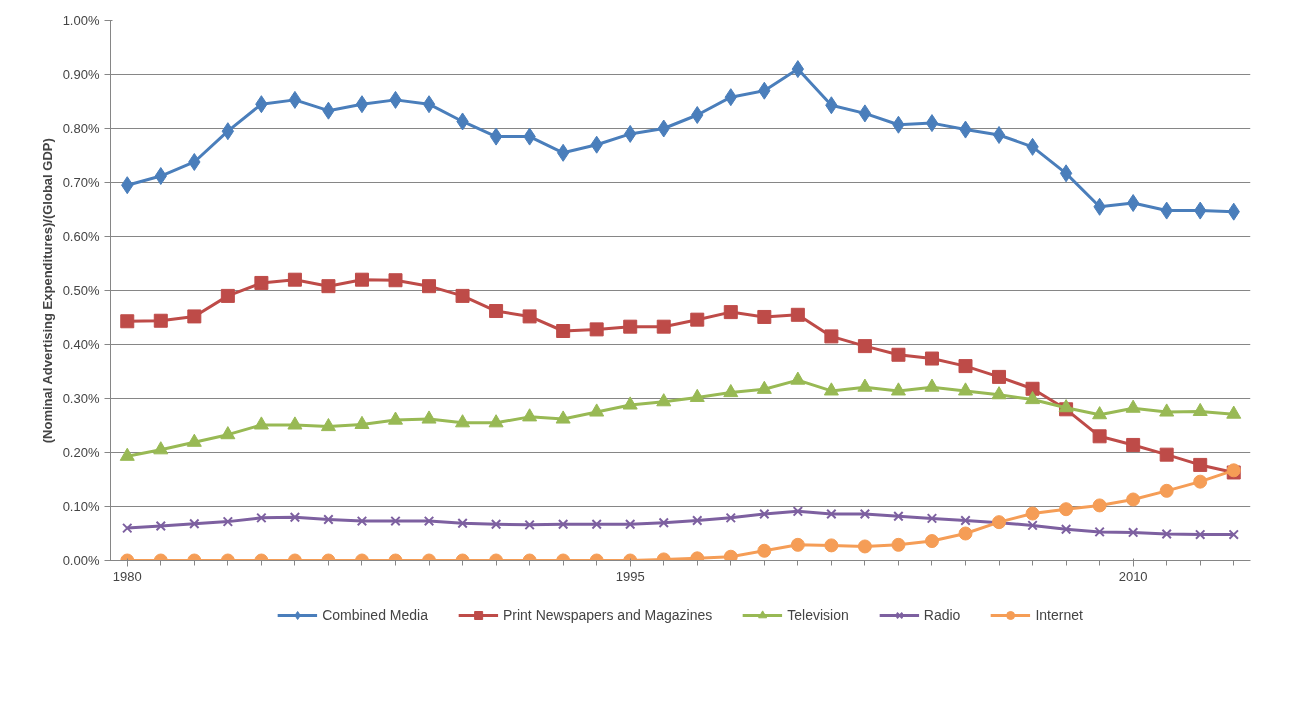 This screenshot has height=704, width=1303. I want to click on y-tick-label: 0.90%, so click(81, 74).